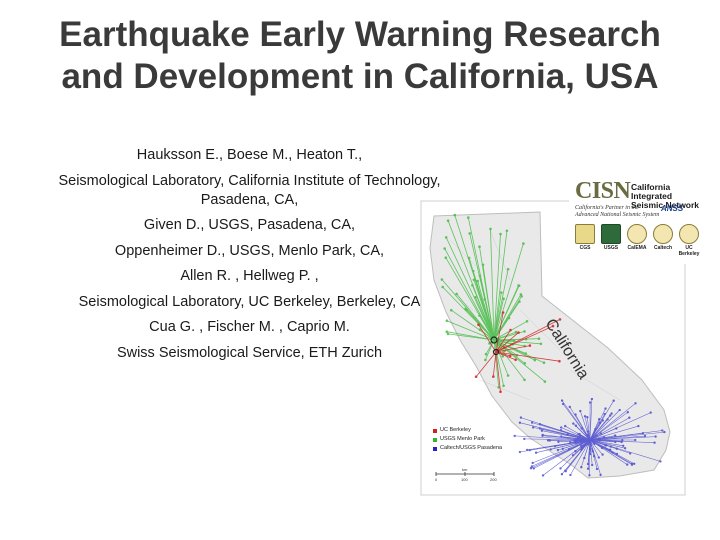 The height and width of the screenshot is (540, 720). Describe the element at coordinates (611, 234) in the screenshot. I see `usgs-seal-icon` at that location.